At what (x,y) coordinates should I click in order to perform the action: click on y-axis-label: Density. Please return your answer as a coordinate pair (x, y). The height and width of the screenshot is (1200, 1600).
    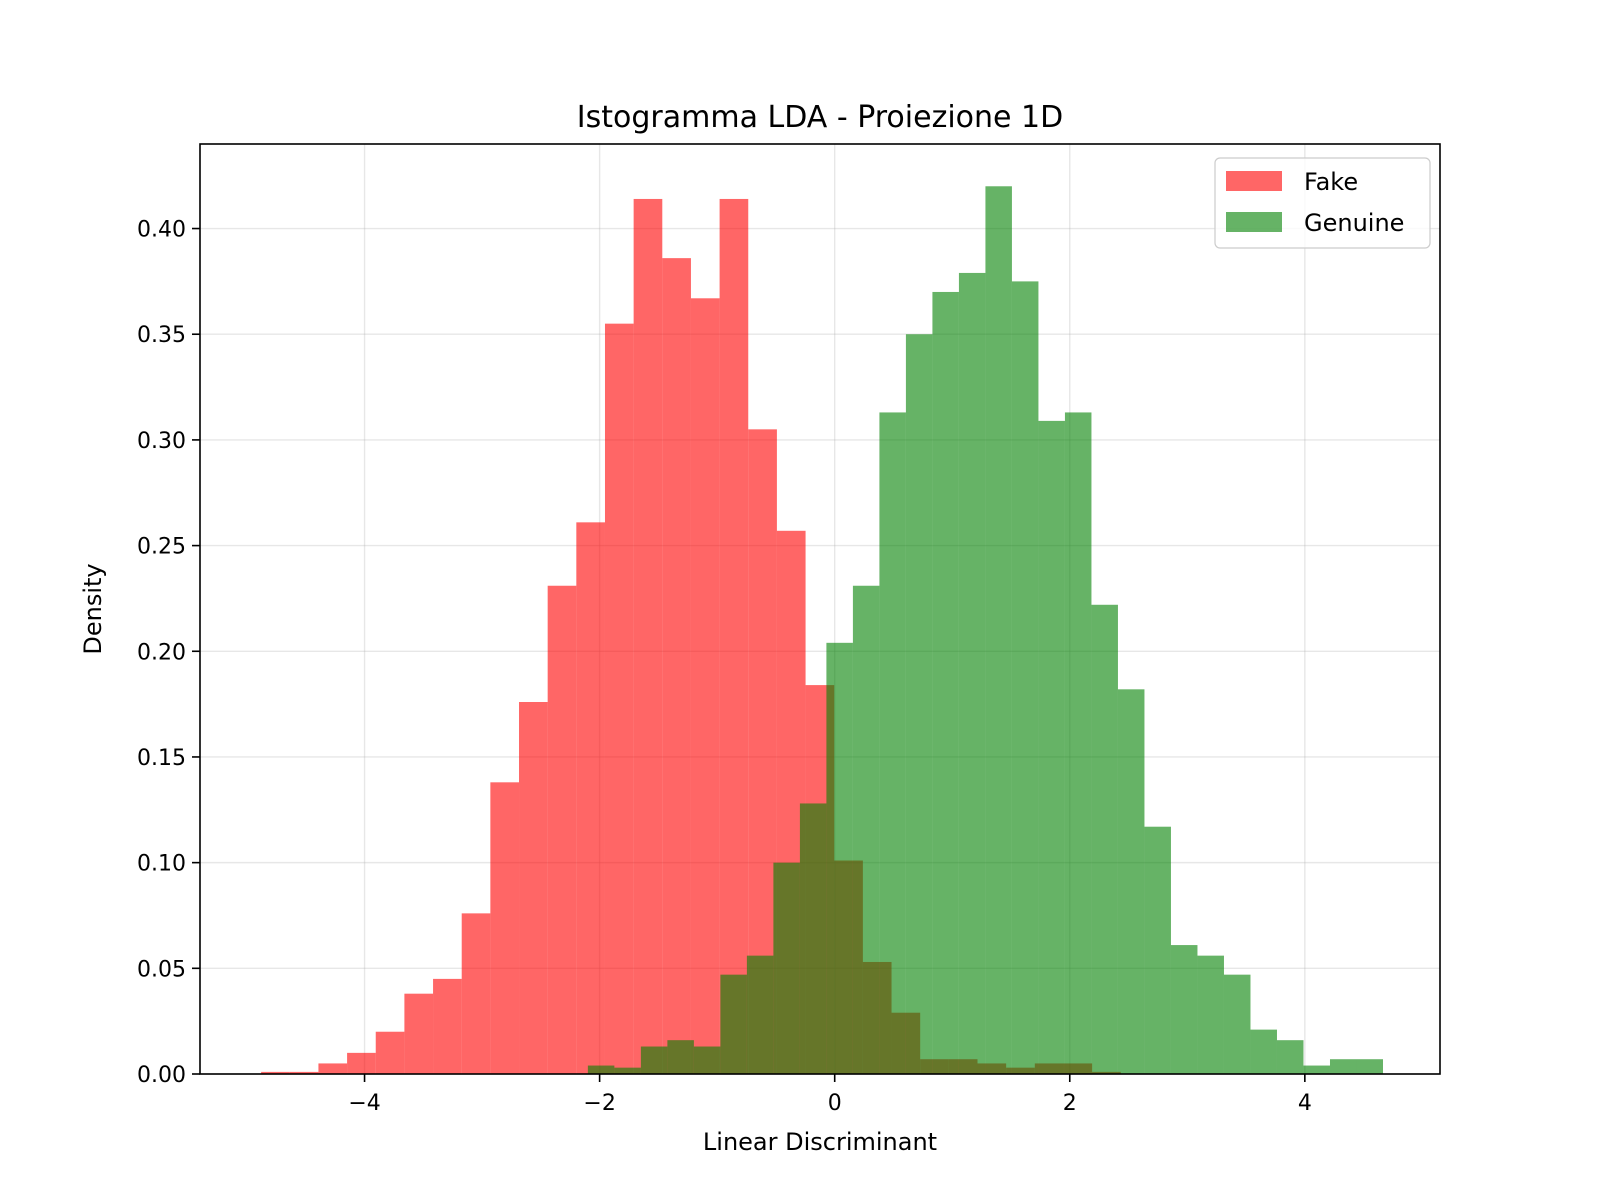
    Looking at the image, I should click on (93, 608).